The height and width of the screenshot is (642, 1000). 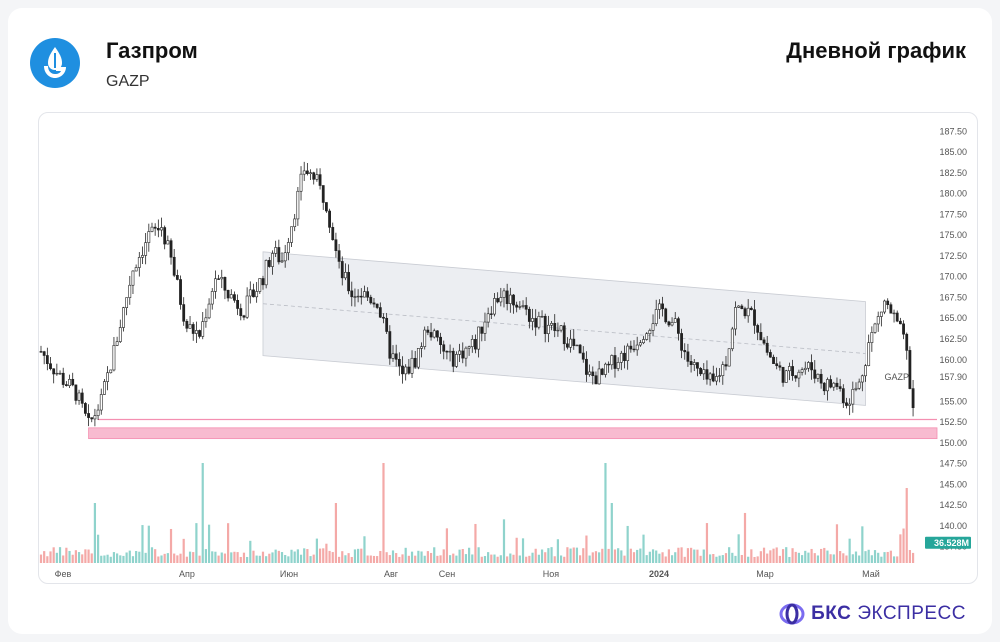 I want to click on x-tick-label: Авг, so click(x=391, y=574).